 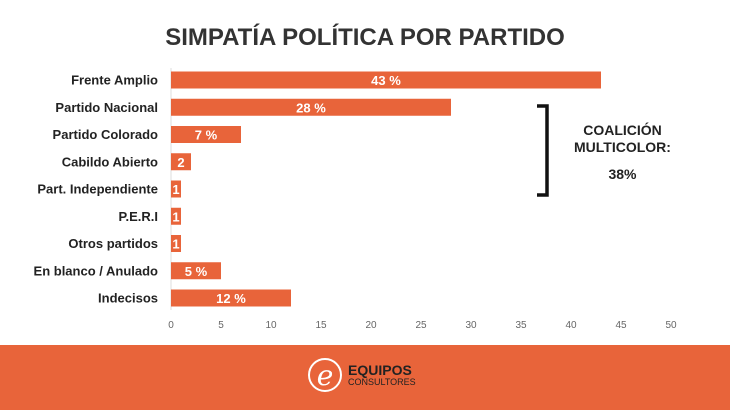 I want to click on logo-brand: EQUIPOS, so click(x=380, y=370).